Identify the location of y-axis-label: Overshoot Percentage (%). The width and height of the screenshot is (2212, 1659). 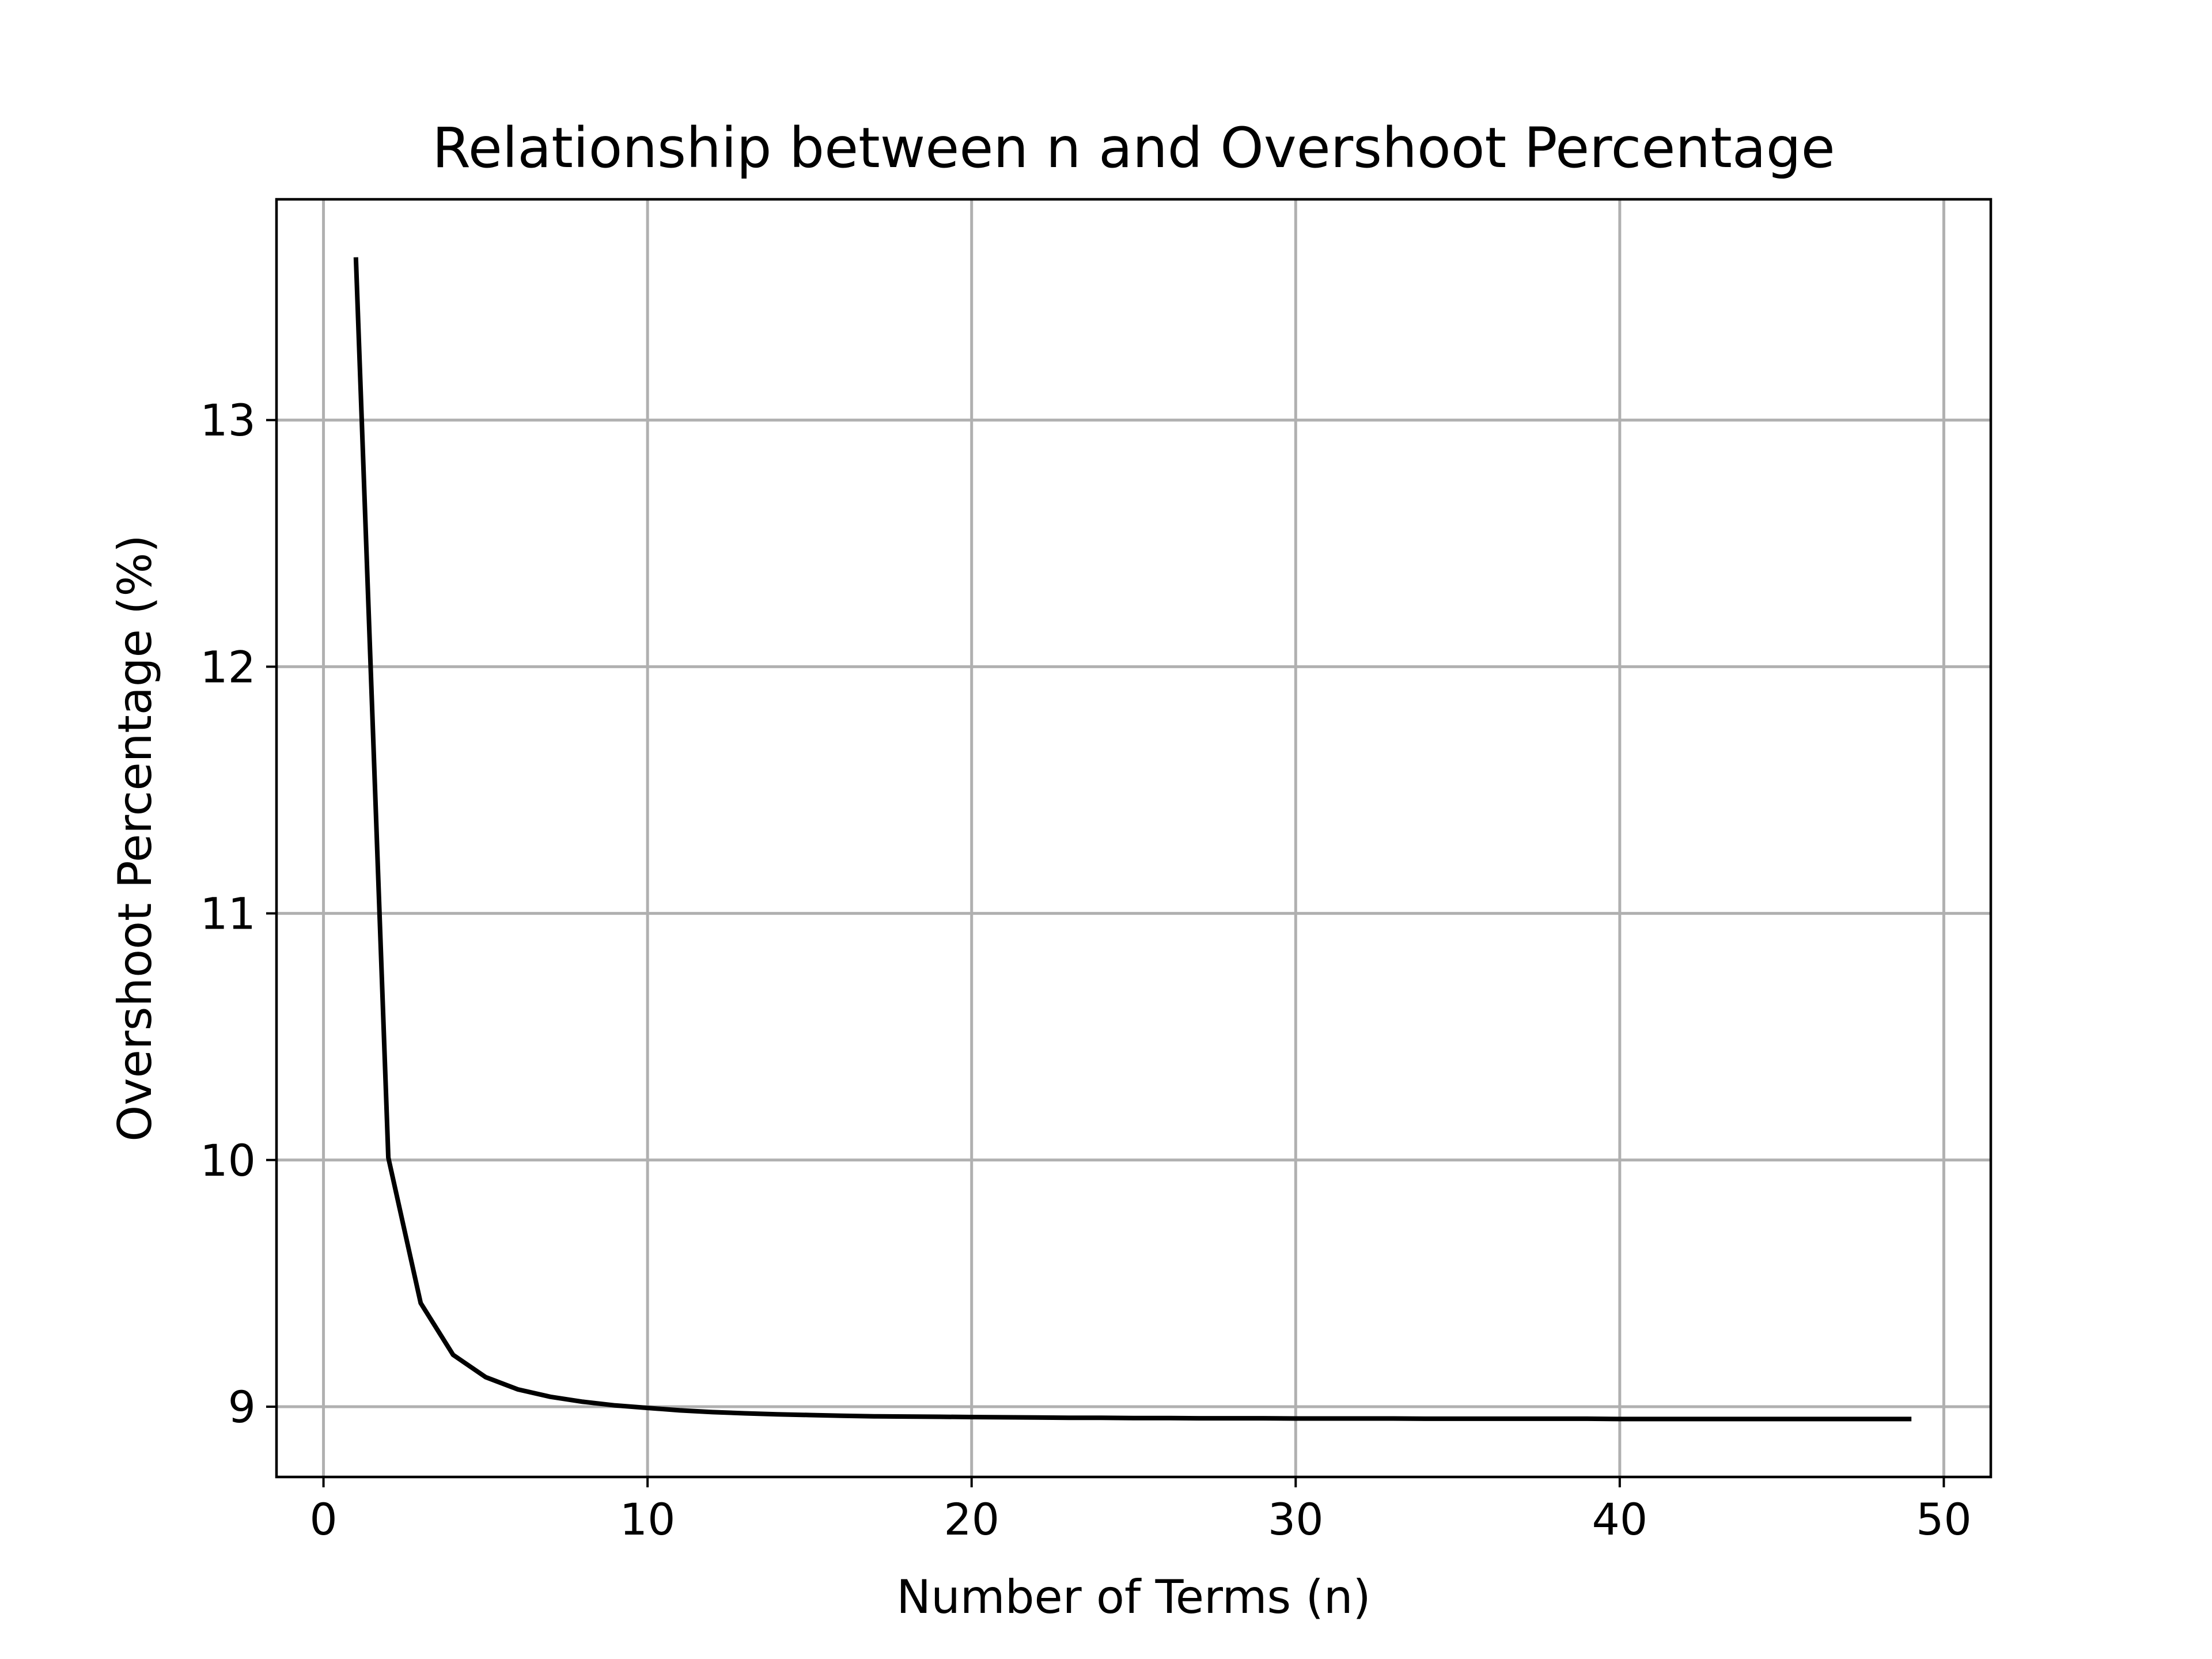
(135, 838).